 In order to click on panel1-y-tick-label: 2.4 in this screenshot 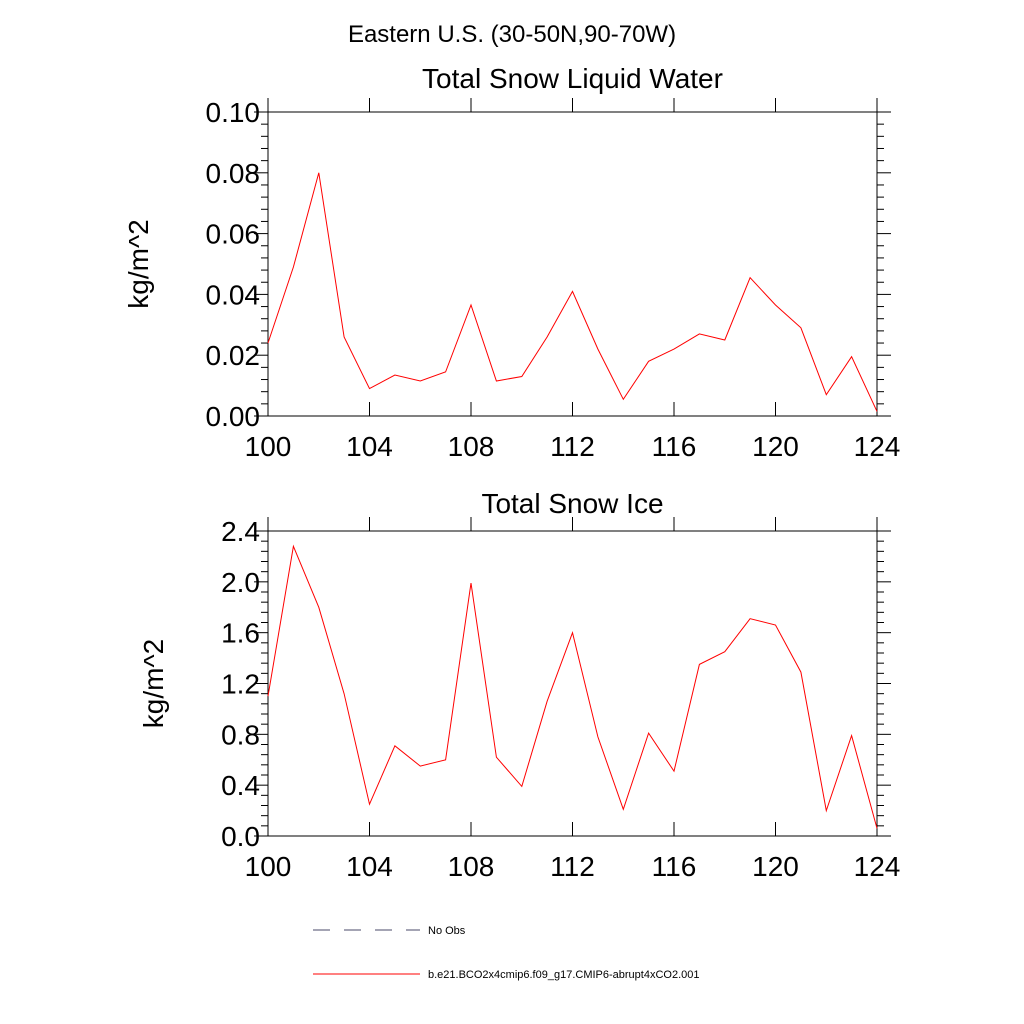, I will do `click(240, 531)`.